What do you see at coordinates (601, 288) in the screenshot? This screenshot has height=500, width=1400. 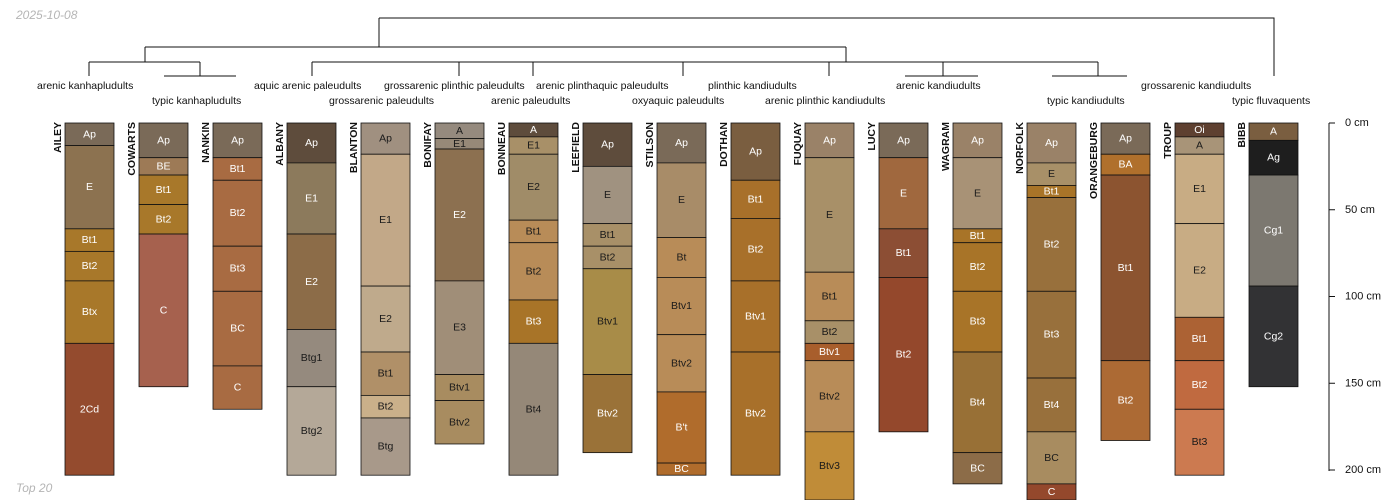 I see `soil-profile: Ap E Bt1 Bt2 Btv1 Btv2 LEEFIELD` at bounding box center [601, 288].